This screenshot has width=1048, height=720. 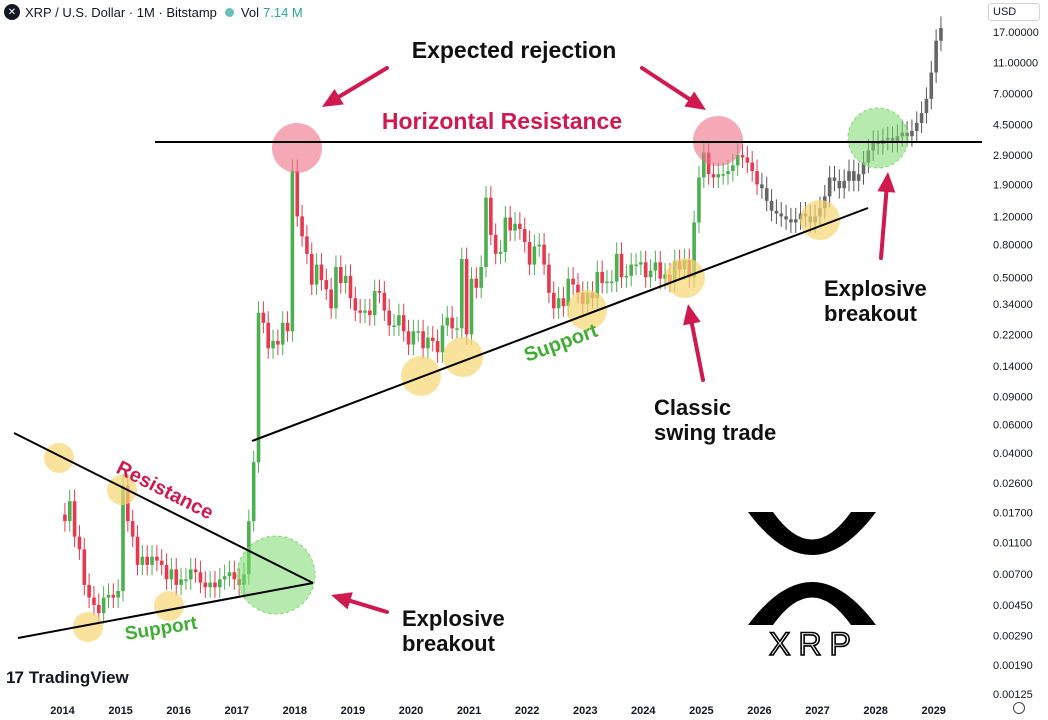 I want to click on arrow-breakout-right, so click(x=886, y=216).